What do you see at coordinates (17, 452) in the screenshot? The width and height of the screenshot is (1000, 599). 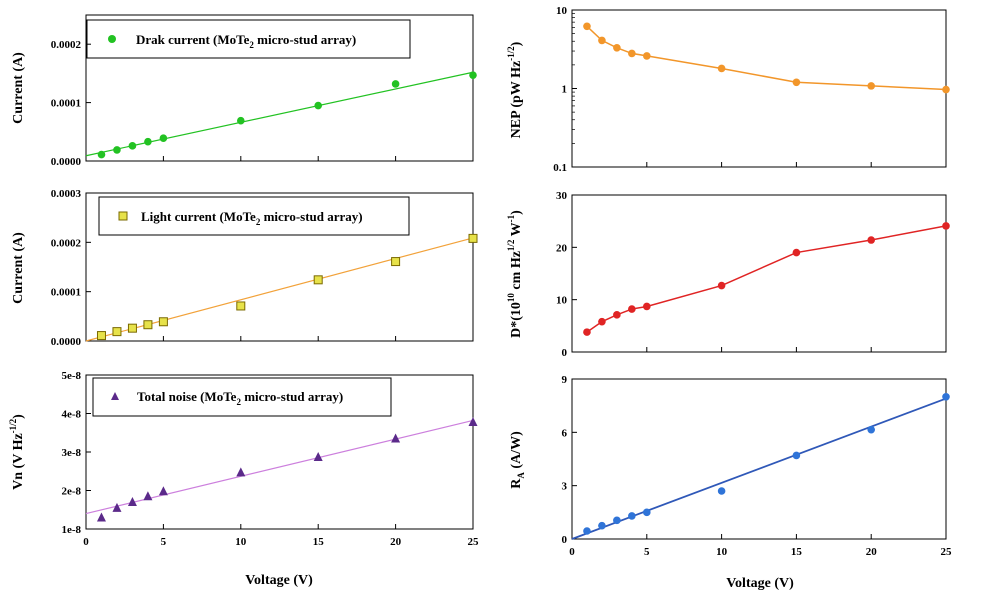 I see `ylabel-noise: Vn (V Hz-1/2)` at bounding box center [17, 452].